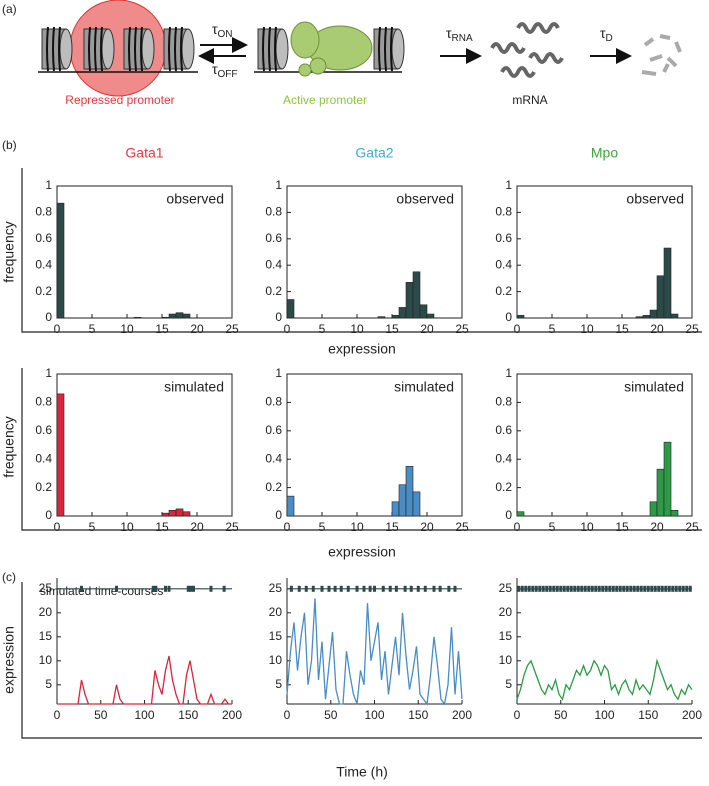 The width and height of the screenshot is (709, 786). I want to click on column-title: Mpo, so click(604, 153).